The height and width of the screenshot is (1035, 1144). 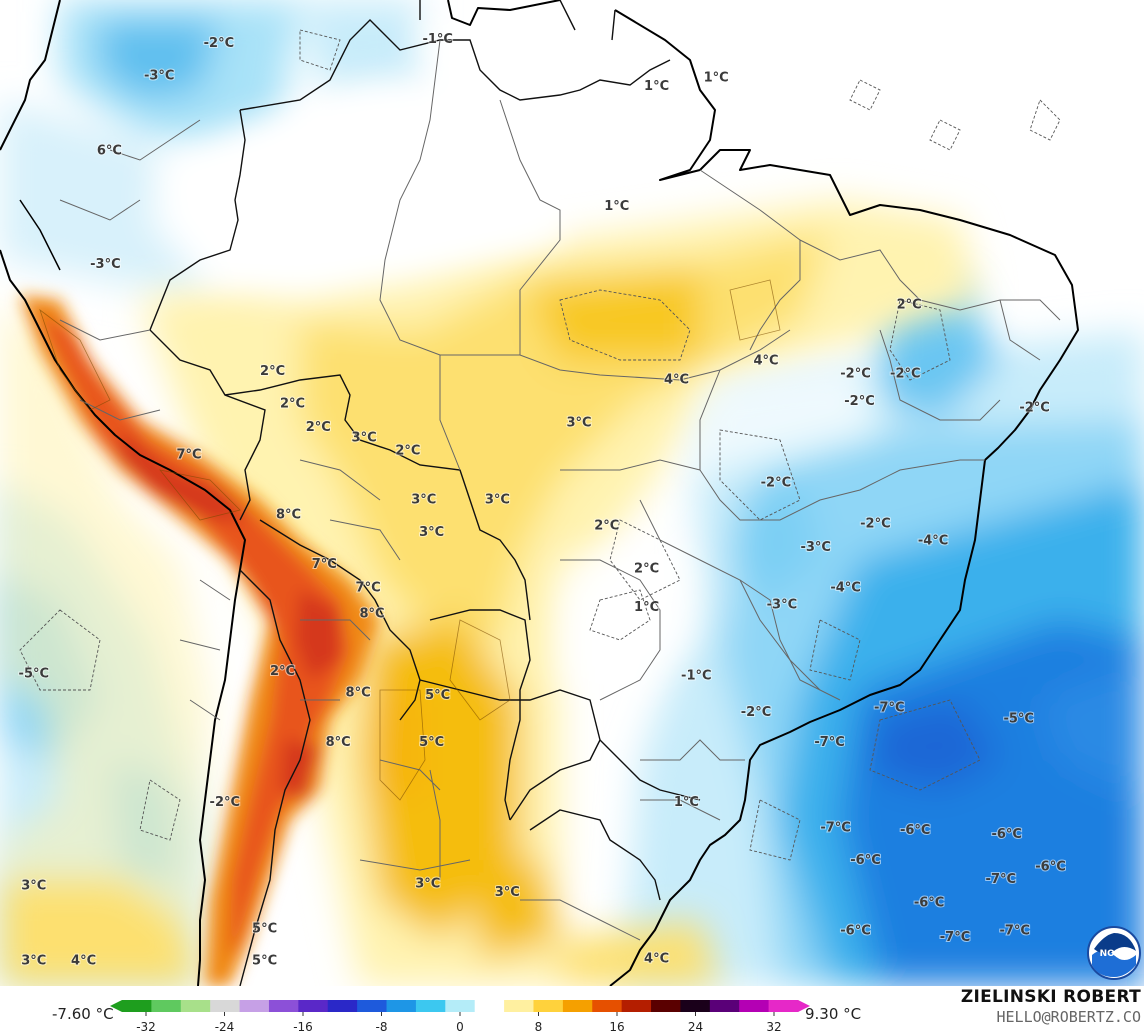 I want to click on scale-tick-label: 0, so click(x=460, y=1027).